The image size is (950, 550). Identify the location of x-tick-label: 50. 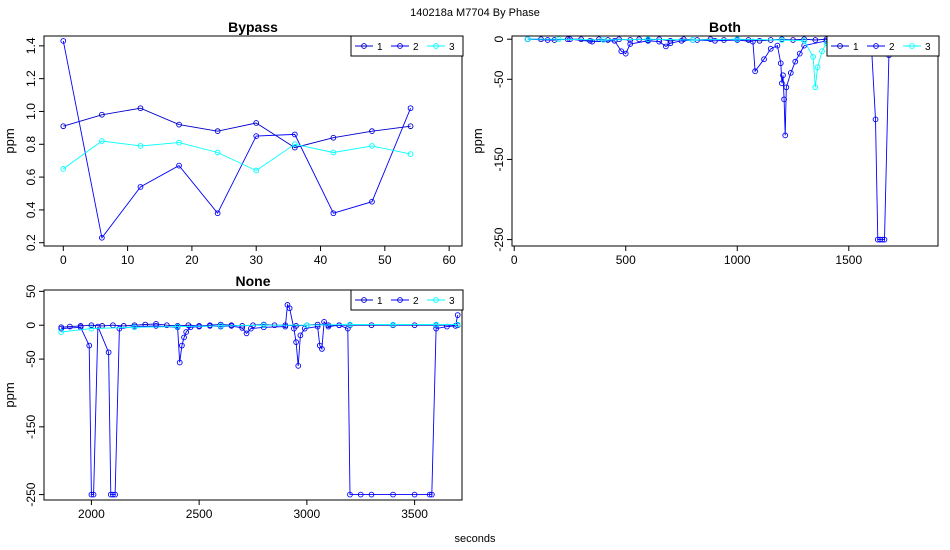
(385, 260).